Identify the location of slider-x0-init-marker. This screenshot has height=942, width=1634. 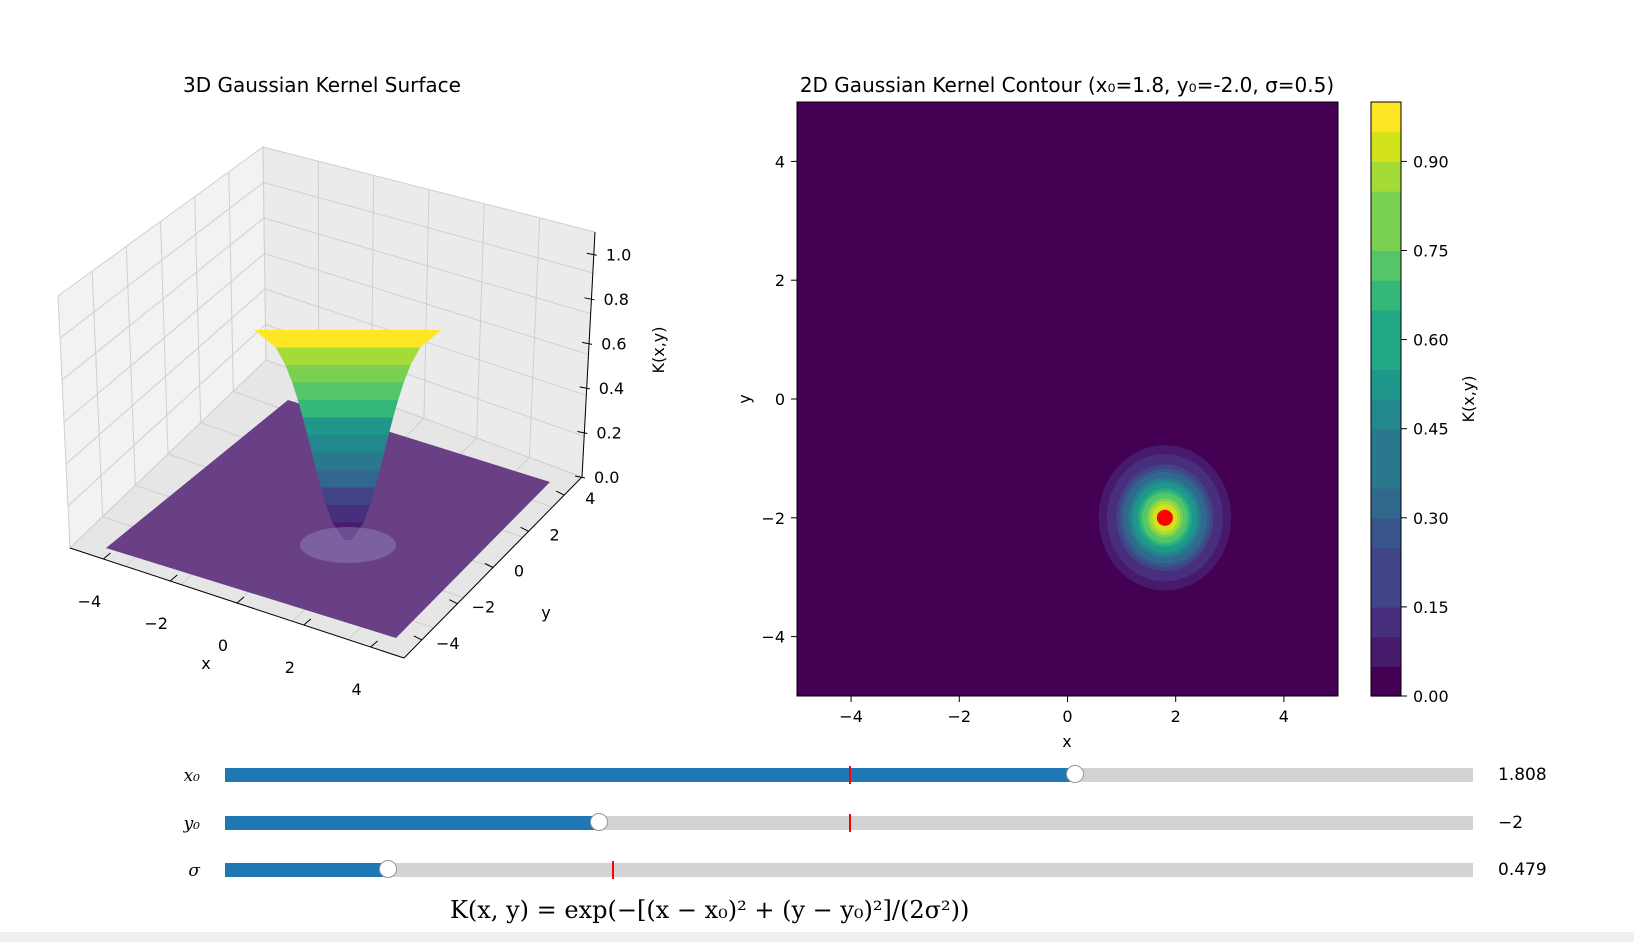
(850, 775).